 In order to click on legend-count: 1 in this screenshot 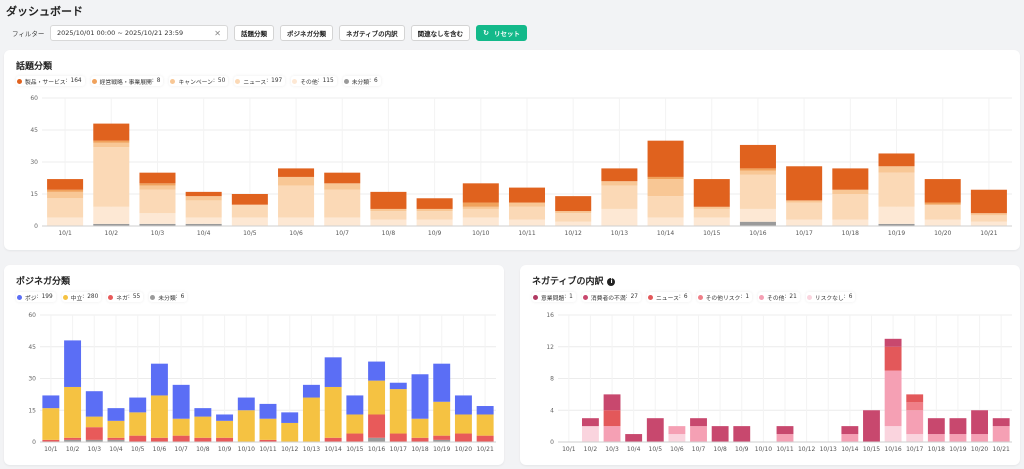, I will do `click(747, 297)`.